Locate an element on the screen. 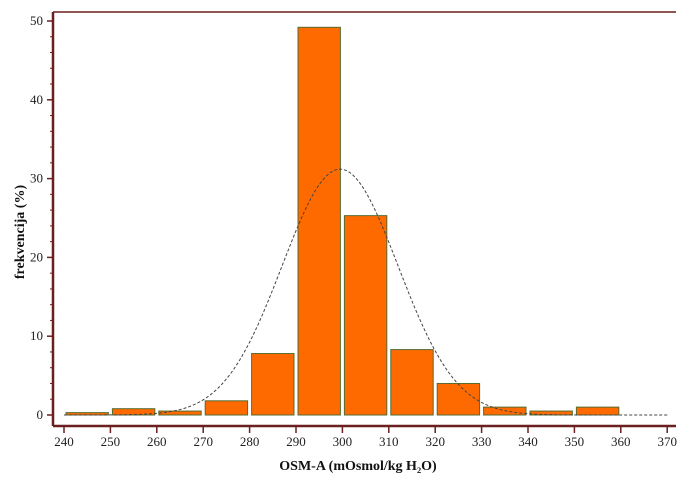 Image resolution: width=678 pixels, height=477 pixels. x-tick-label: 330 is located at coordinates (482, 441).